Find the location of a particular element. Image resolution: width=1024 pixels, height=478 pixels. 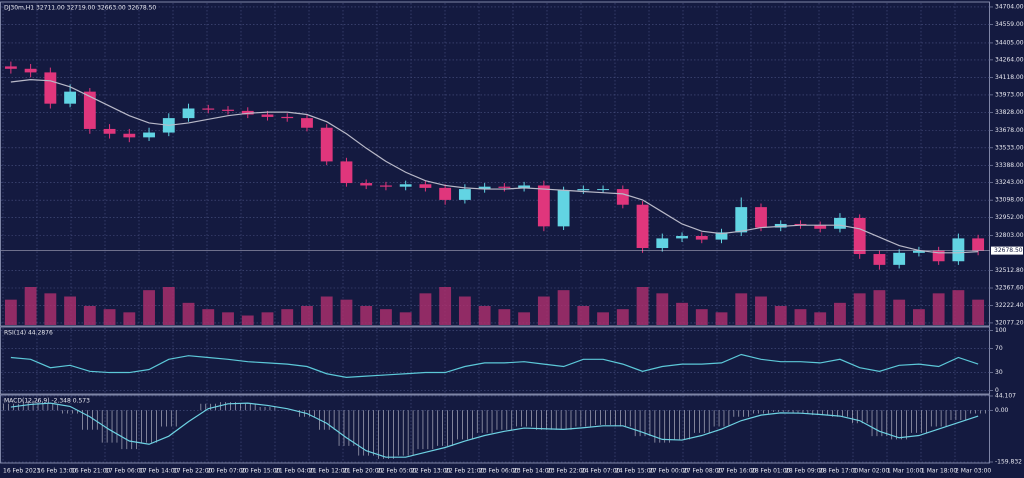

current-price-box is located at coordinates (1007, 250).